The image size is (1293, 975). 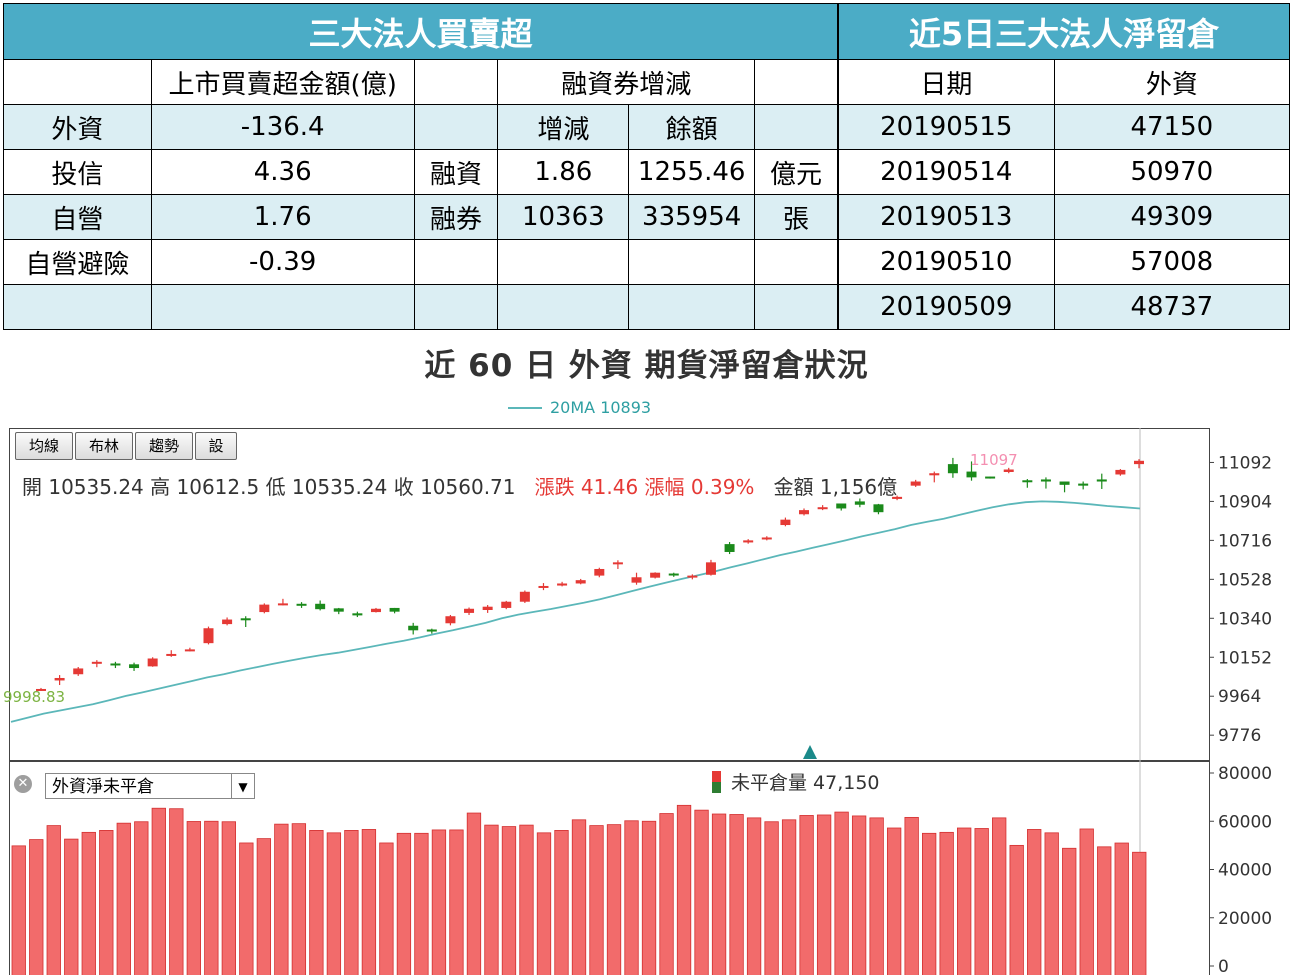 I want to click on value-cell: 49309, so click(x=1172, y=217).